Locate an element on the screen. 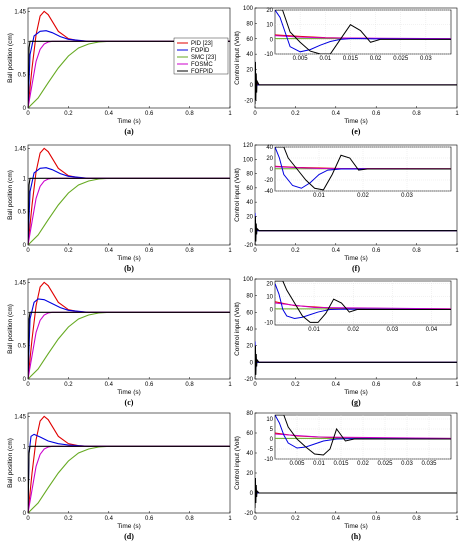 This screenshot has height=550, width=464. inset-frame is located at coordinates (363, 303).